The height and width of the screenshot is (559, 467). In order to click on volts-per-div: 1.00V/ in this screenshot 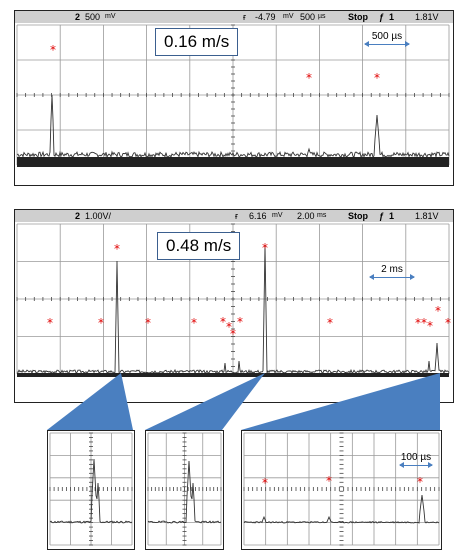, I will do `click(98, 216)`.